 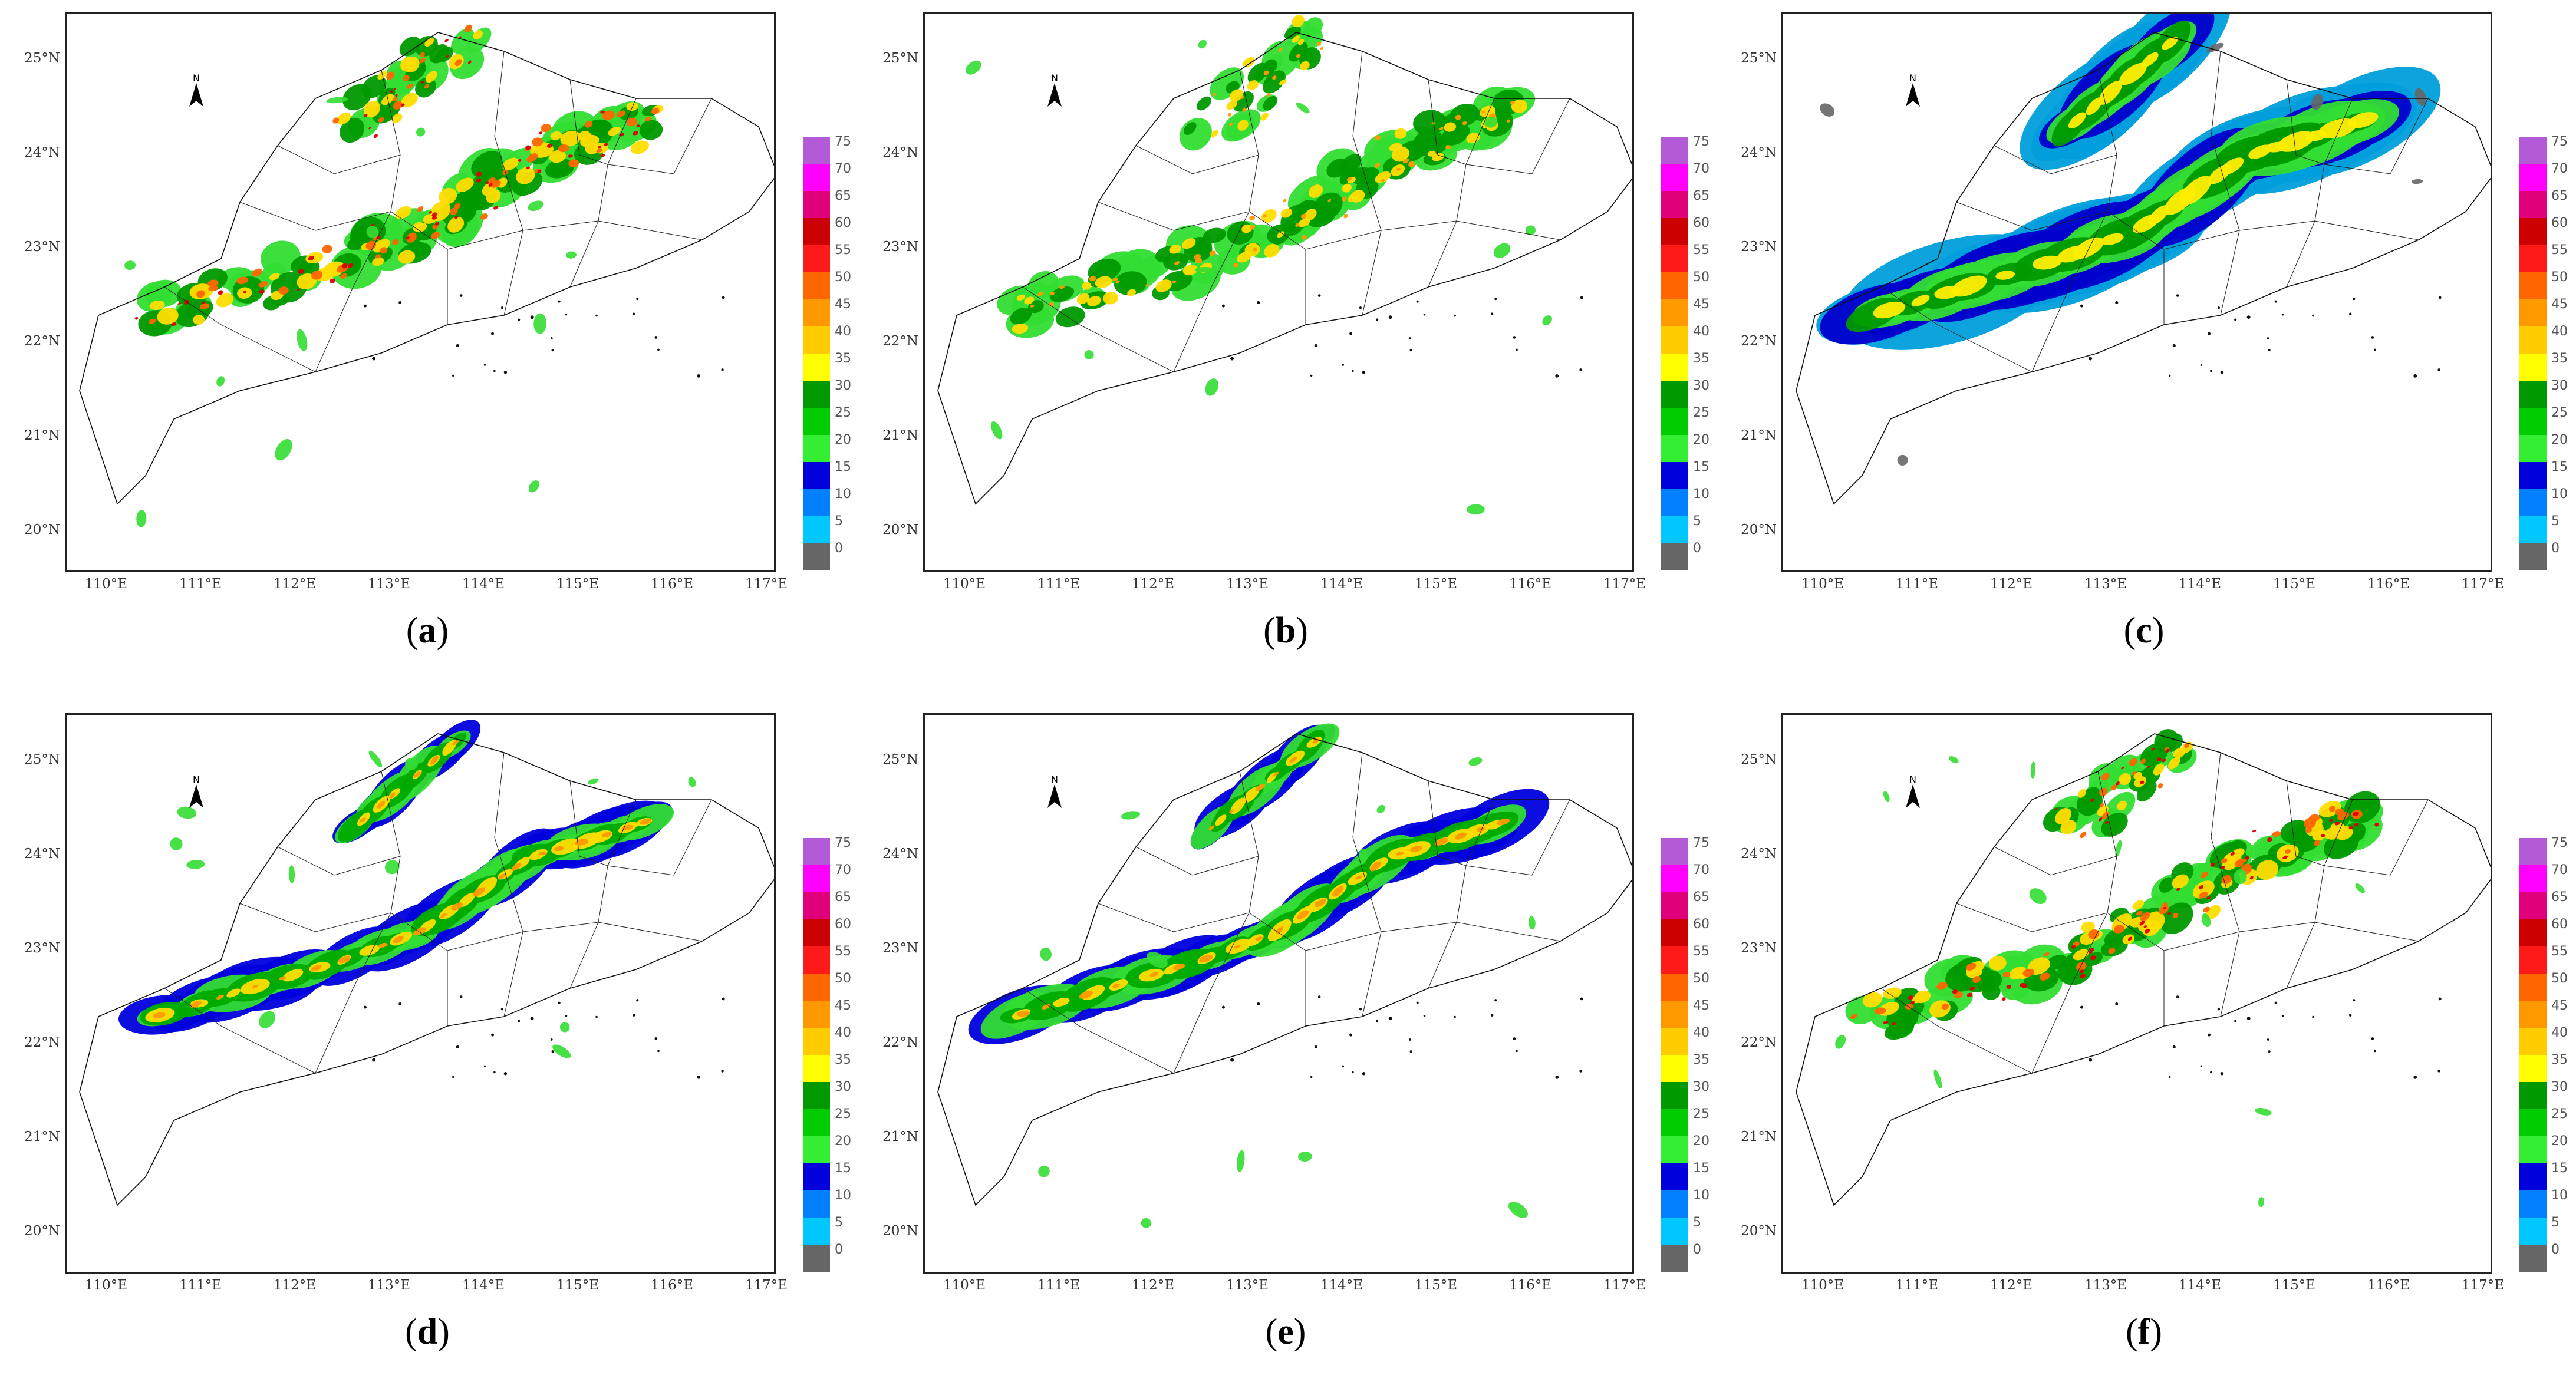 What do you see at coordinates (2129, 631) in the screenshot?
I see `caption-paren: (` at bounding box center [2129, 631].